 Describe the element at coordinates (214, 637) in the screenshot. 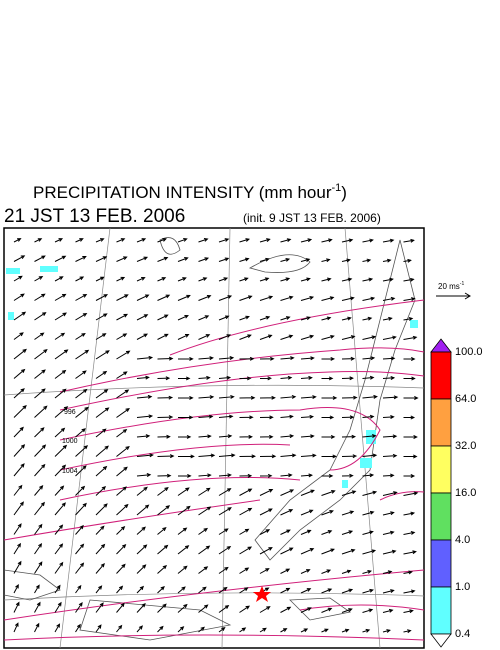

I see `isobar` at that location.